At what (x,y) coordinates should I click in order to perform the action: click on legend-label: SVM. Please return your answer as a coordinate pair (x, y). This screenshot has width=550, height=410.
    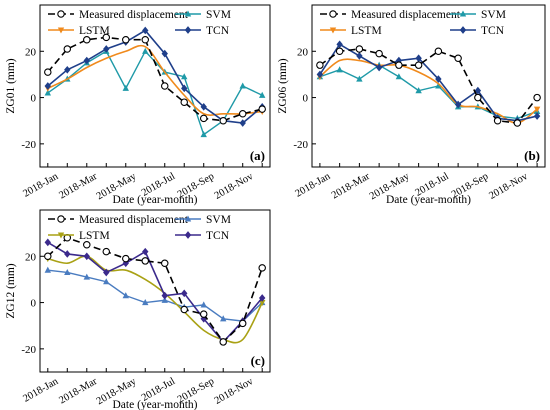
    Looking at the image, I should click on (493, 15).